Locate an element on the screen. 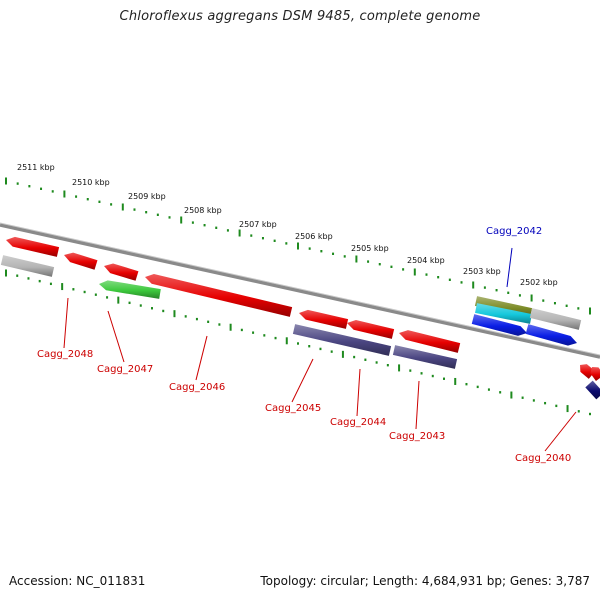 Image resolution: width=600 pixels, height=600 pixels. gene-label: Cagg_2047 is located at coordinates (125, 369).